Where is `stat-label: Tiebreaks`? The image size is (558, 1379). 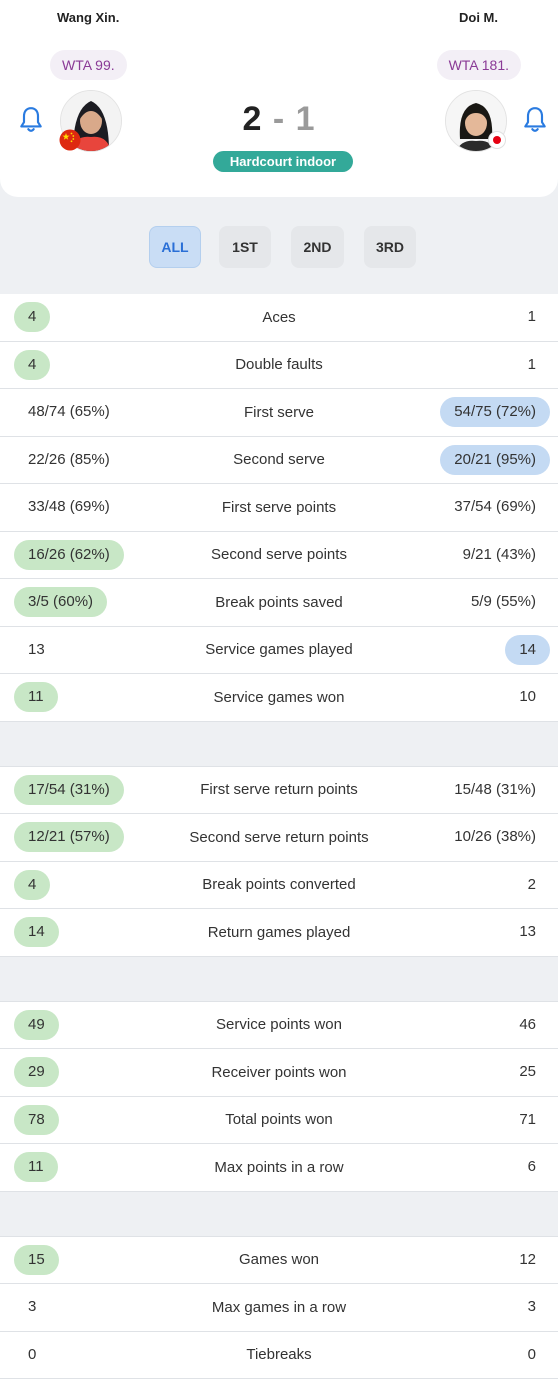 stat-label: Tiebreaks is located at coordinates (279, 1355).